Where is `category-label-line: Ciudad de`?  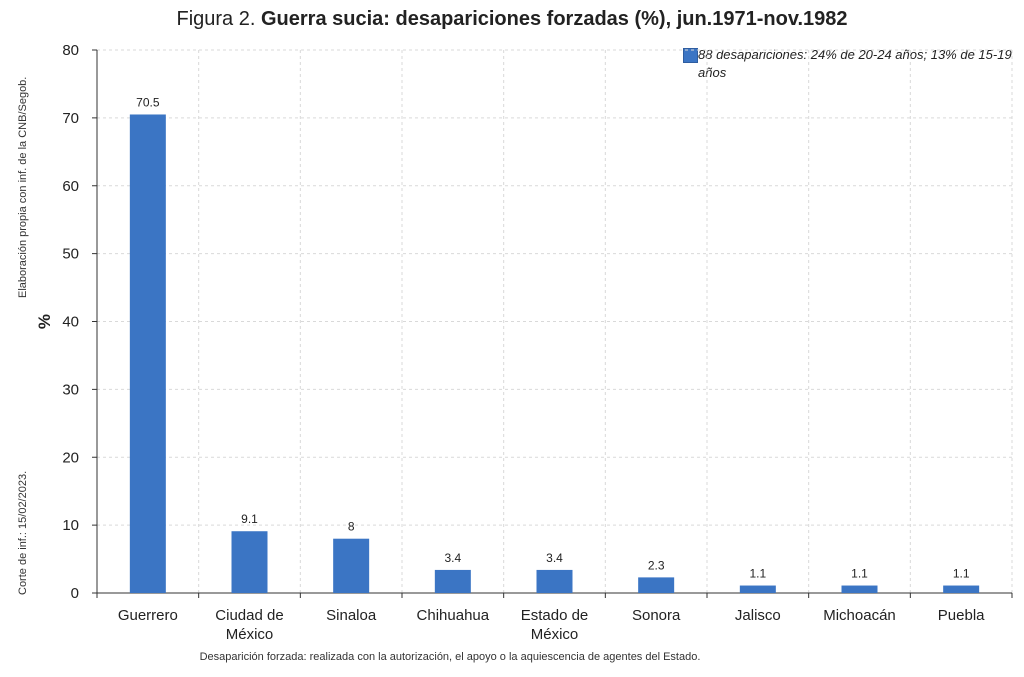
category-label-line: Ciudad de is located at coordinates (249, 615).